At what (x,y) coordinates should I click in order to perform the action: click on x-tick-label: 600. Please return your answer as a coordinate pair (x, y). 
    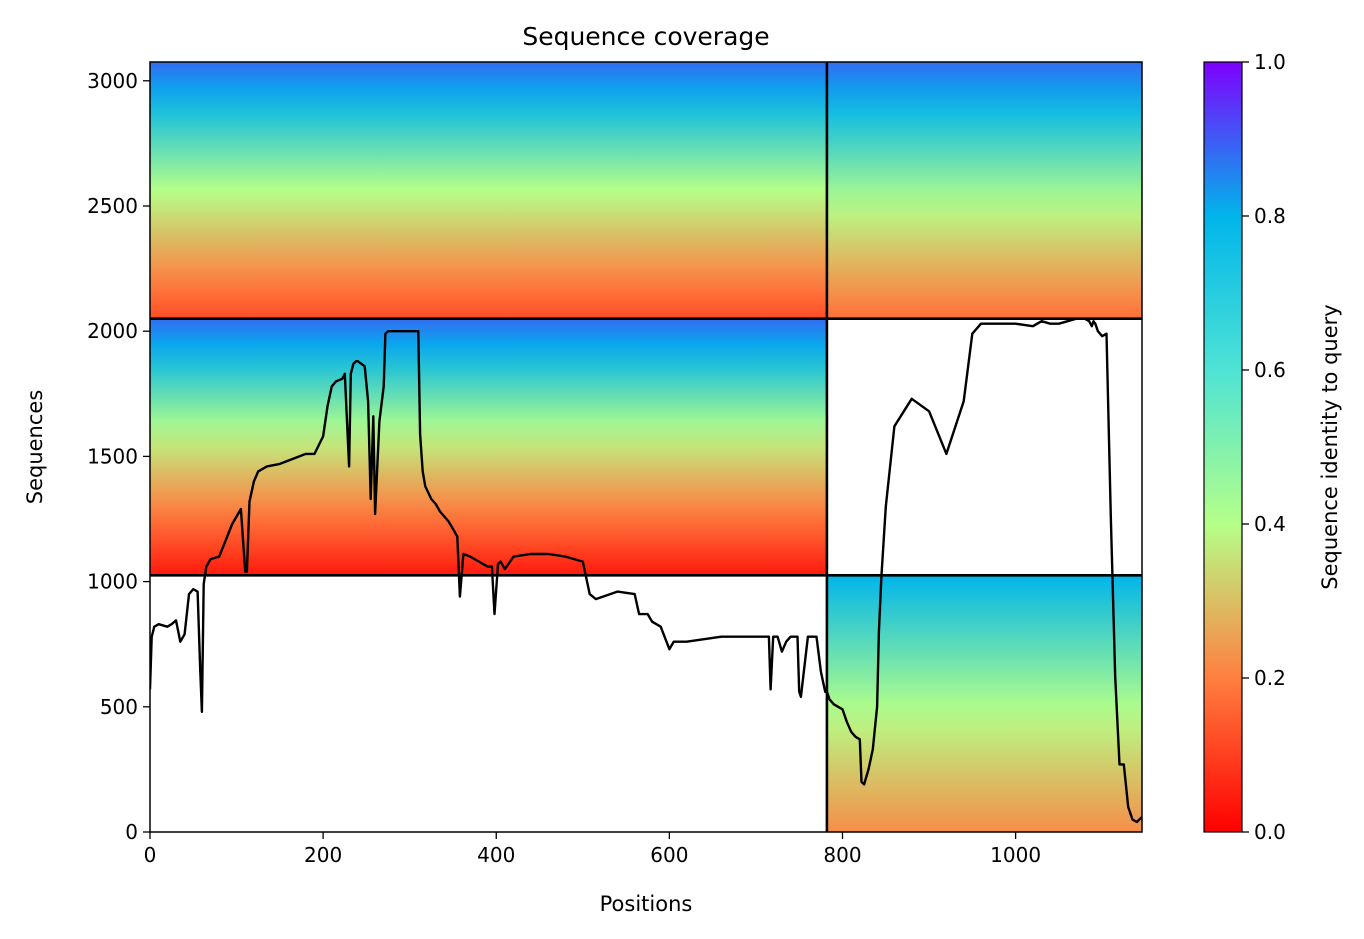
    Looking at the image, I should click on (669, 855).